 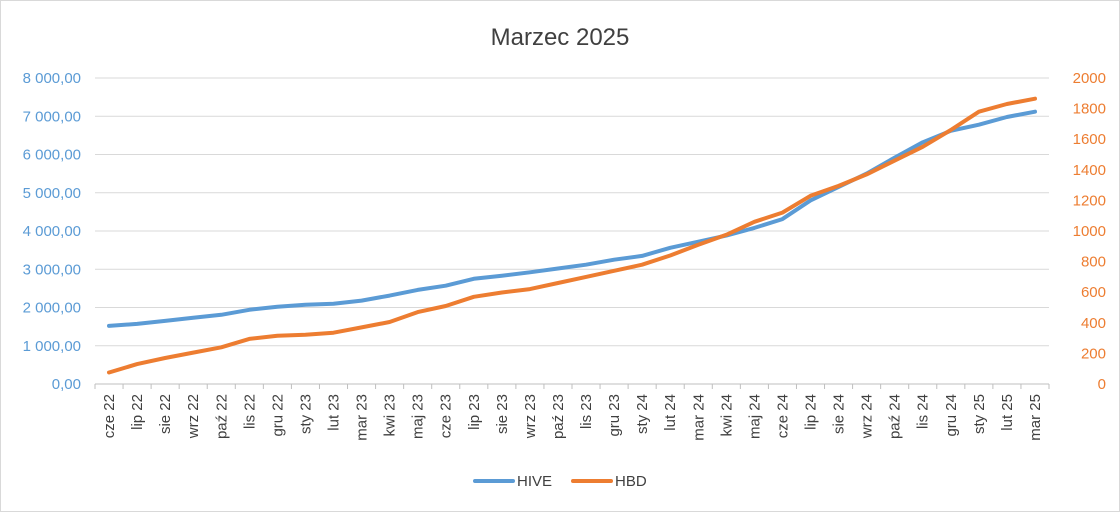 I want to click on x-tick-label: lip 23, so click(x=474, y=412).